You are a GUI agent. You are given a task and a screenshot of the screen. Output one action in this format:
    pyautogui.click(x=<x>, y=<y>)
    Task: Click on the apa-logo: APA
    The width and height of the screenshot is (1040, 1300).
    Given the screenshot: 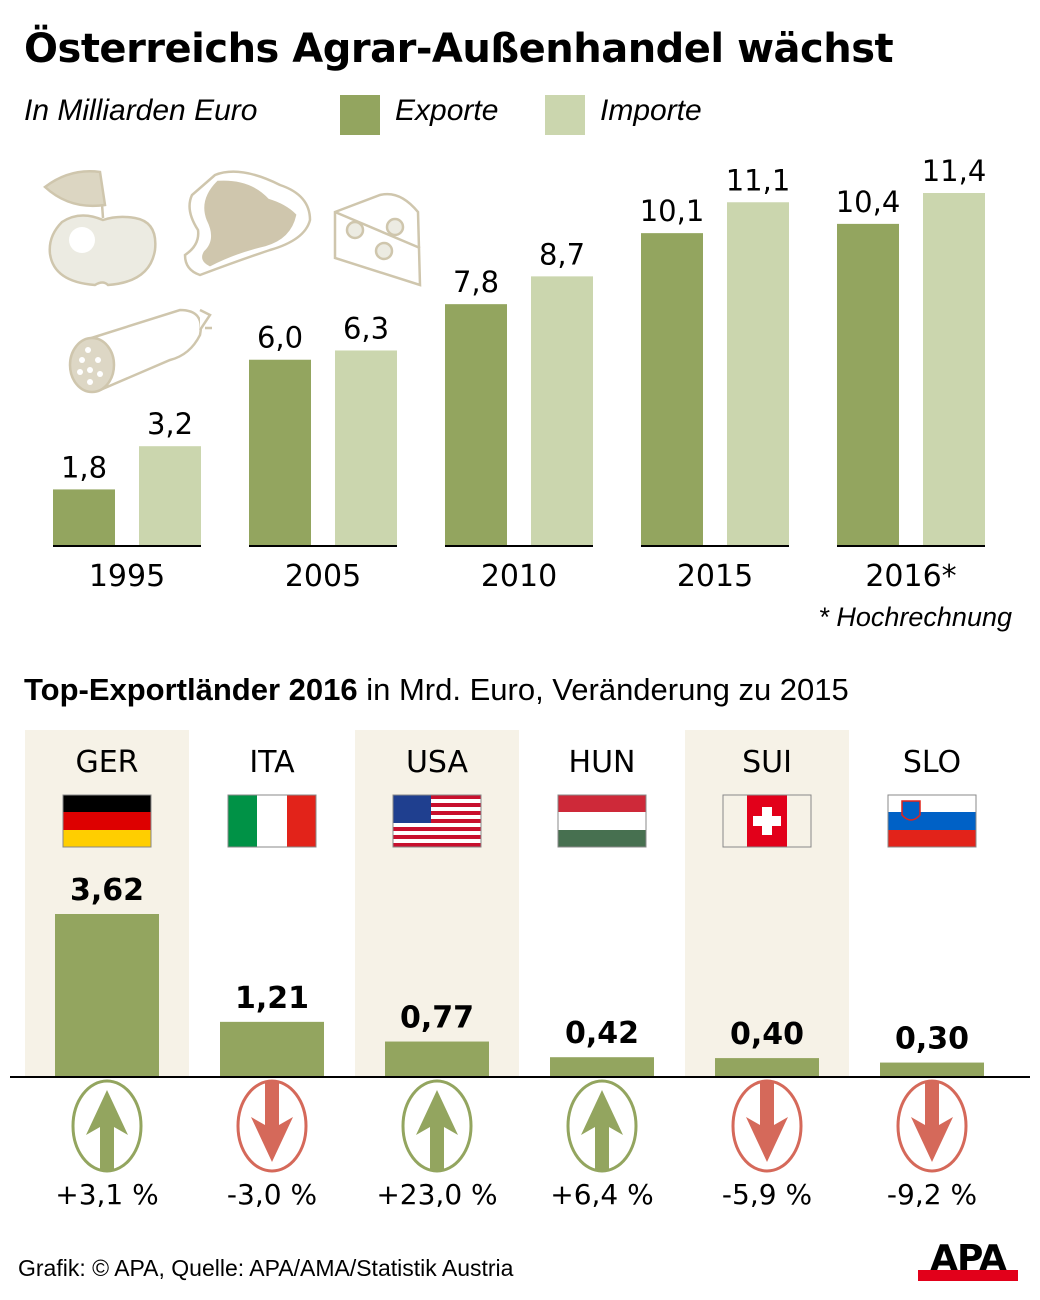 What is the action you would take?
    pyautogui.click(x=968, y=1259)
    